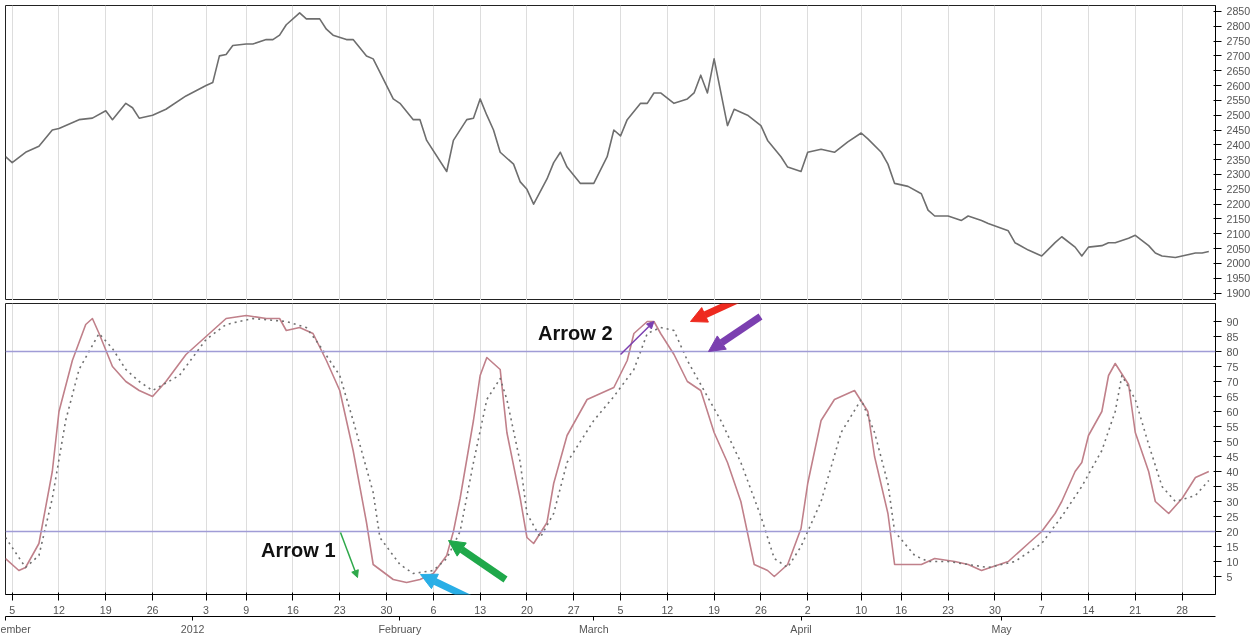  Describe the element at coordinates (807, 609) in the screenshot. I see `x-tick-label: 2` at that location.